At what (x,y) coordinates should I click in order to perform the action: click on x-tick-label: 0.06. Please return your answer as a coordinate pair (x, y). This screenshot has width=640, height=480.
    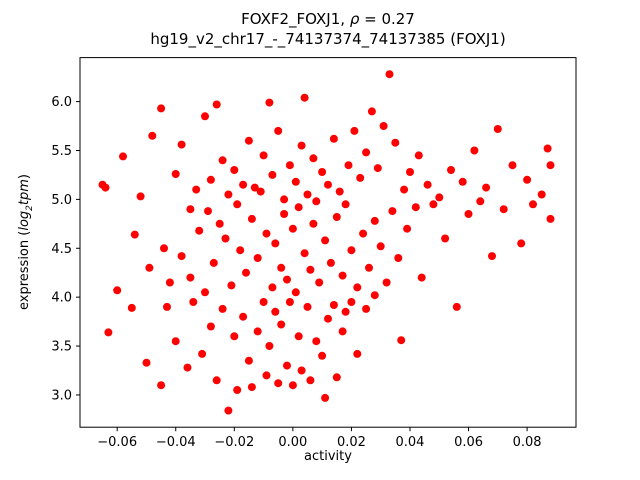
    Looking at the image, I should click on (468, 442).